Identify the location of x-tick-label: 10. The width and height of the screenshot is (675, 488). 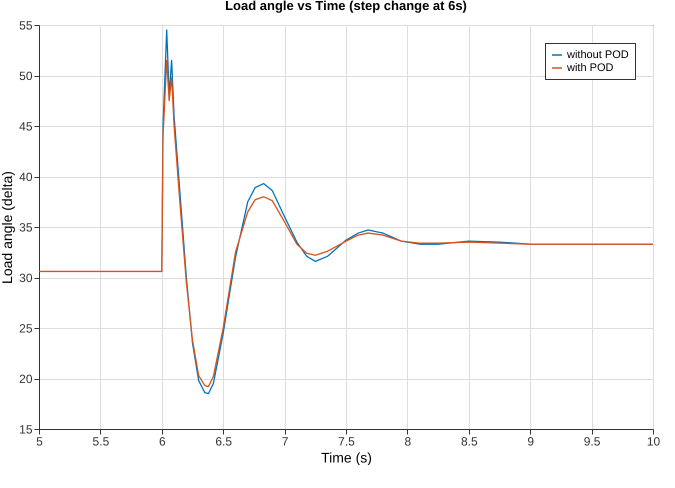
(653, 441).